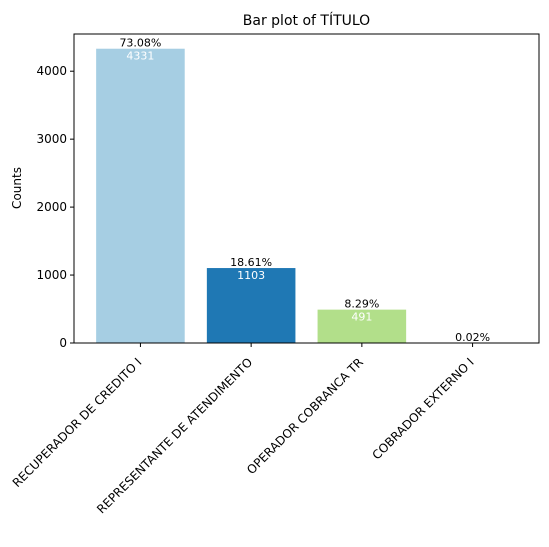 This screenshot has width=549, height=547. I want to click on x-tick-label-4: COBRADOR EXTERNO I, so click(423, 408).